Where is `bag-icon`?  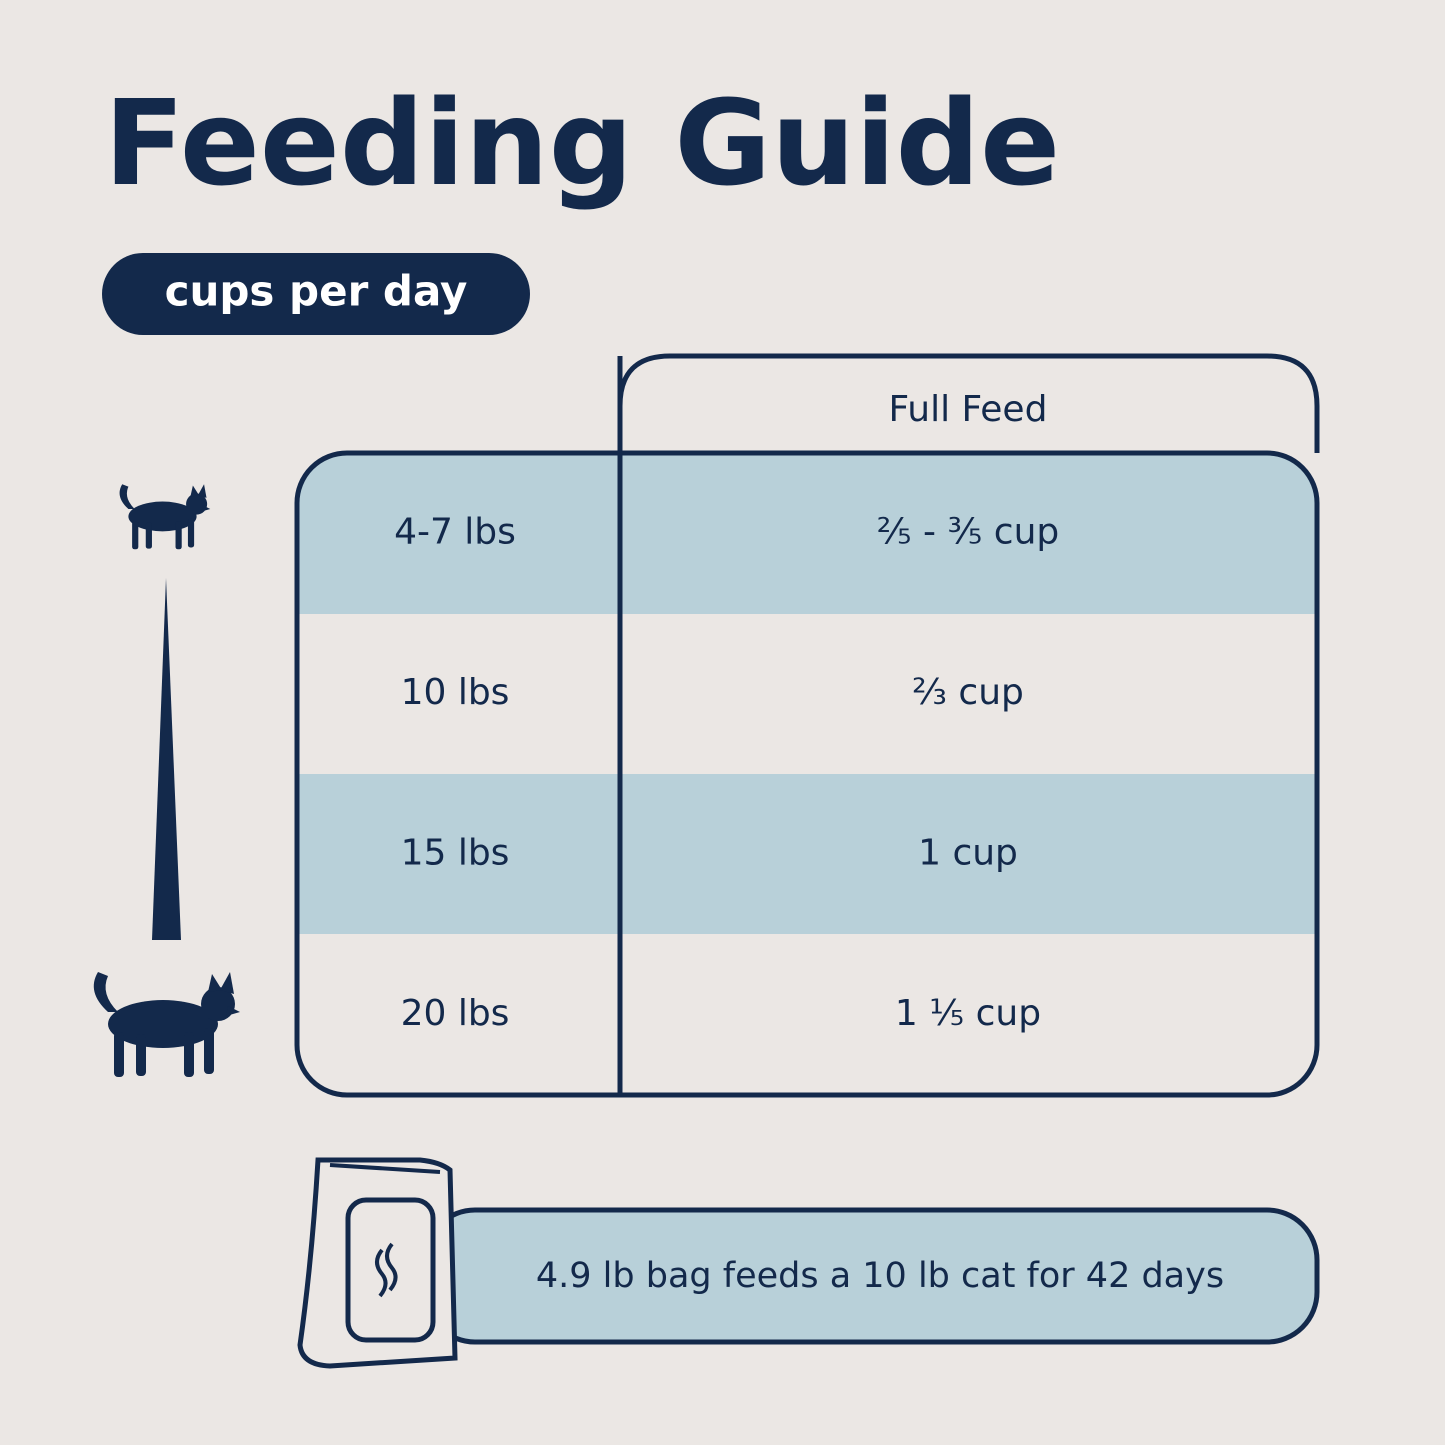 bag-icon is located at coordinates (377, 1263).